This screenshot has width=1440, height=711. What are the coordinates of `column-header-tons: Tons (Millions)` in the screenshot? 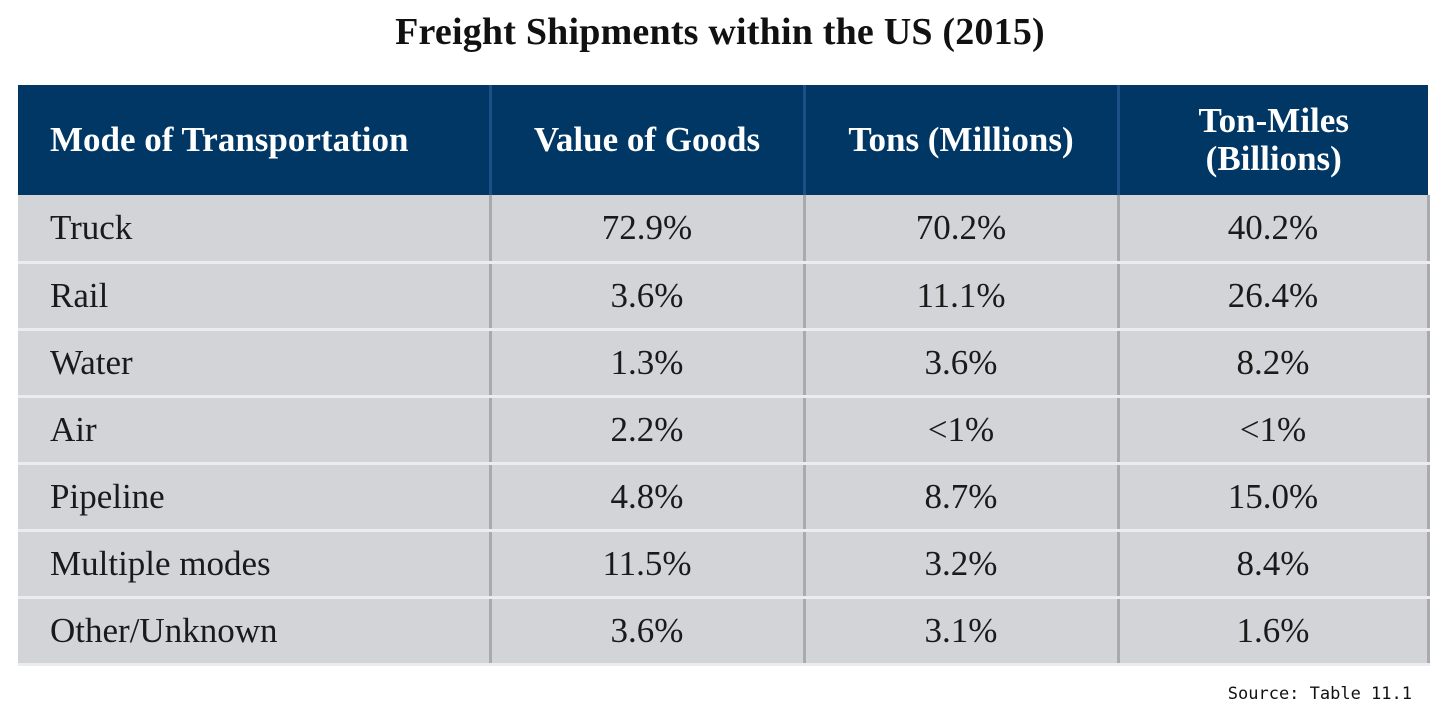 It's located at (962, 140).